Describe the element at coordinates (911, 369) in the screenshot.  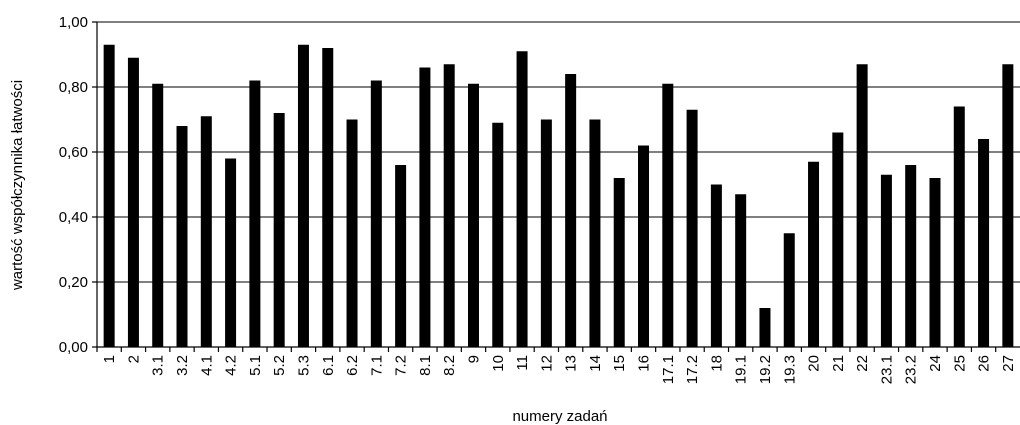
I see `x-tick-label: 23.2` at that location.